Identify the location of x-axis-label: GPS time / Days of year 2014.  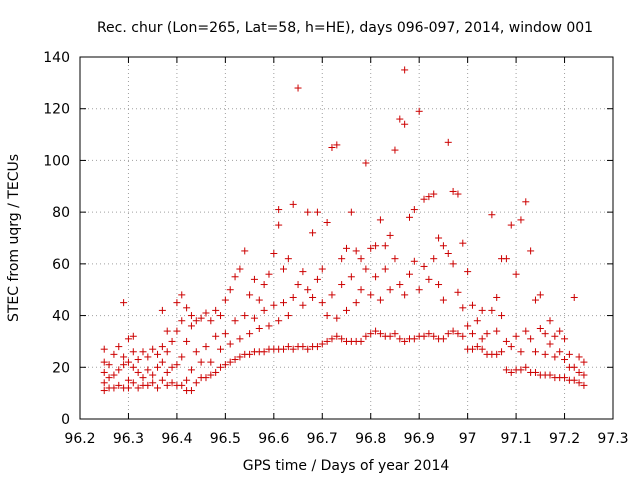
(346, 466).